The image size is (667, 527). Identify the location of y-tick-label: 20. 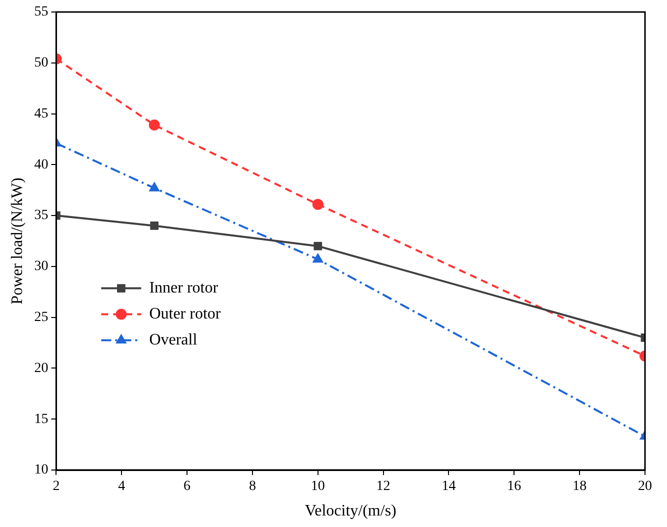
(41, 368).